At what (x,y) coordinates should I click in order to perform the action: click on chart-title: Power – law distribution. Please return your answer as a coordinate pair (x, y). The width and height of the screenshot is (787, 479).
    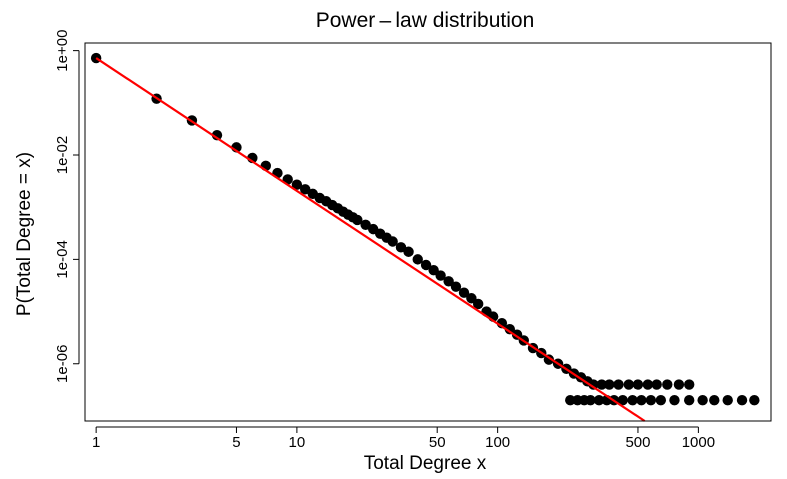
    Looking at the image, I should click on (425, 20).